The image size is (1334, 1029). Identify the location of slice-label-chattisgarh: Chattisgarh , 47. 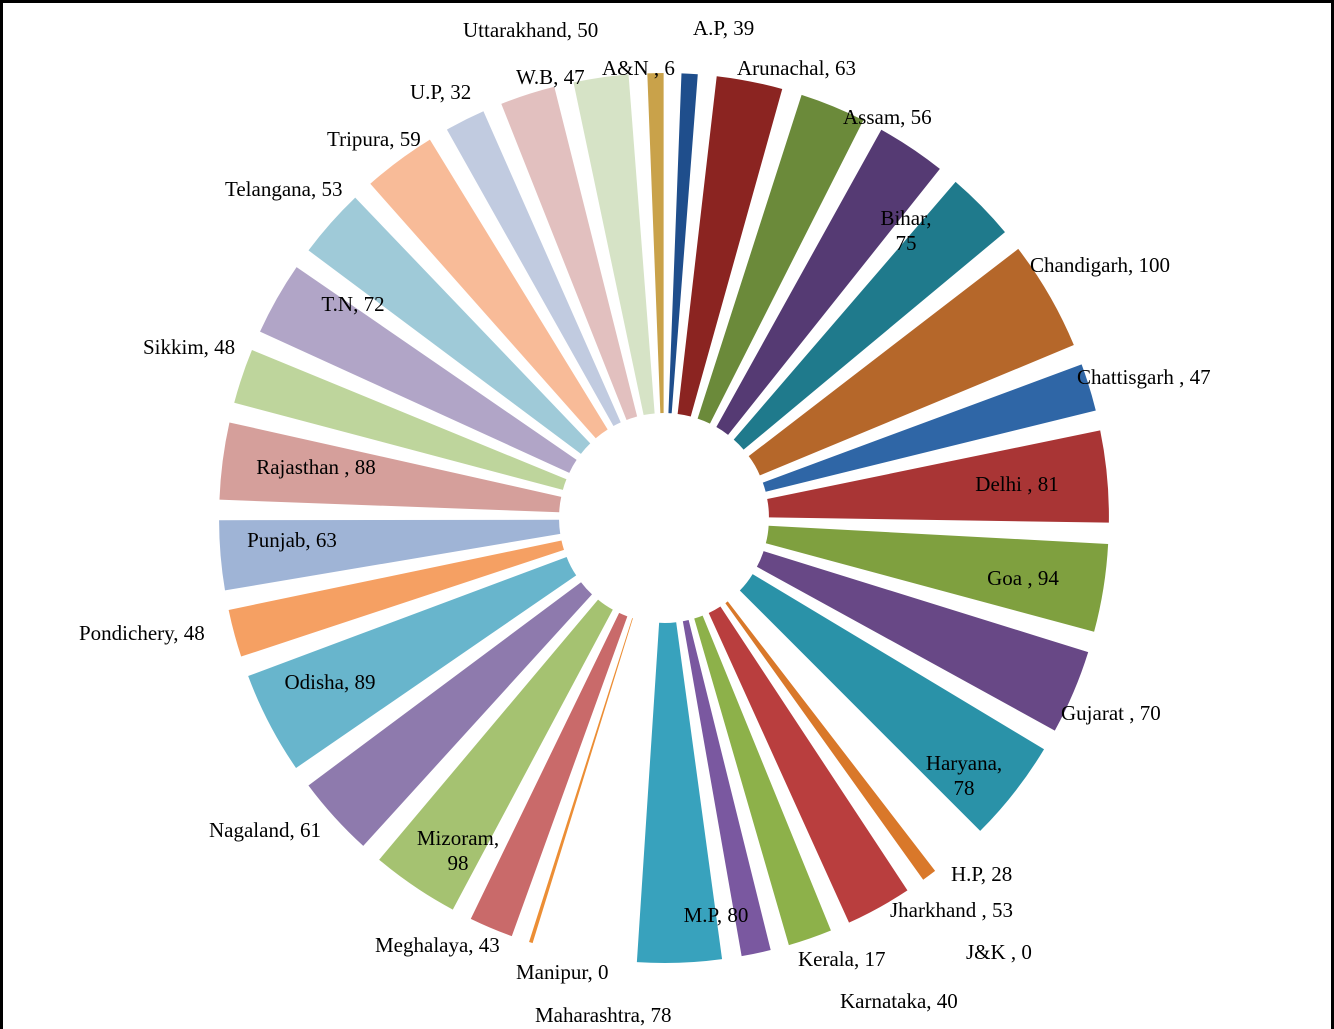
(1144, 377).